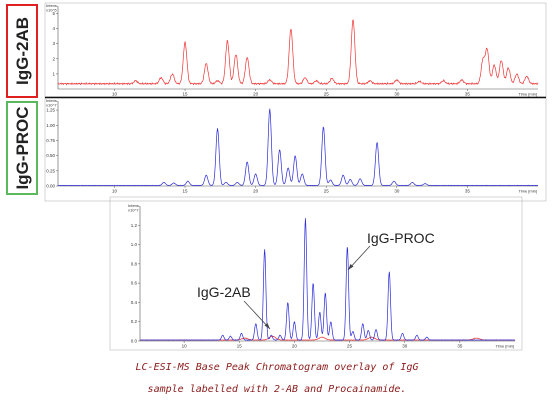 This screenshot has height=403, width=554. Describe the element at coordinates (295, 346) in the screenshot. I see `overlay-chart-x-tick-label: 20` at that location.